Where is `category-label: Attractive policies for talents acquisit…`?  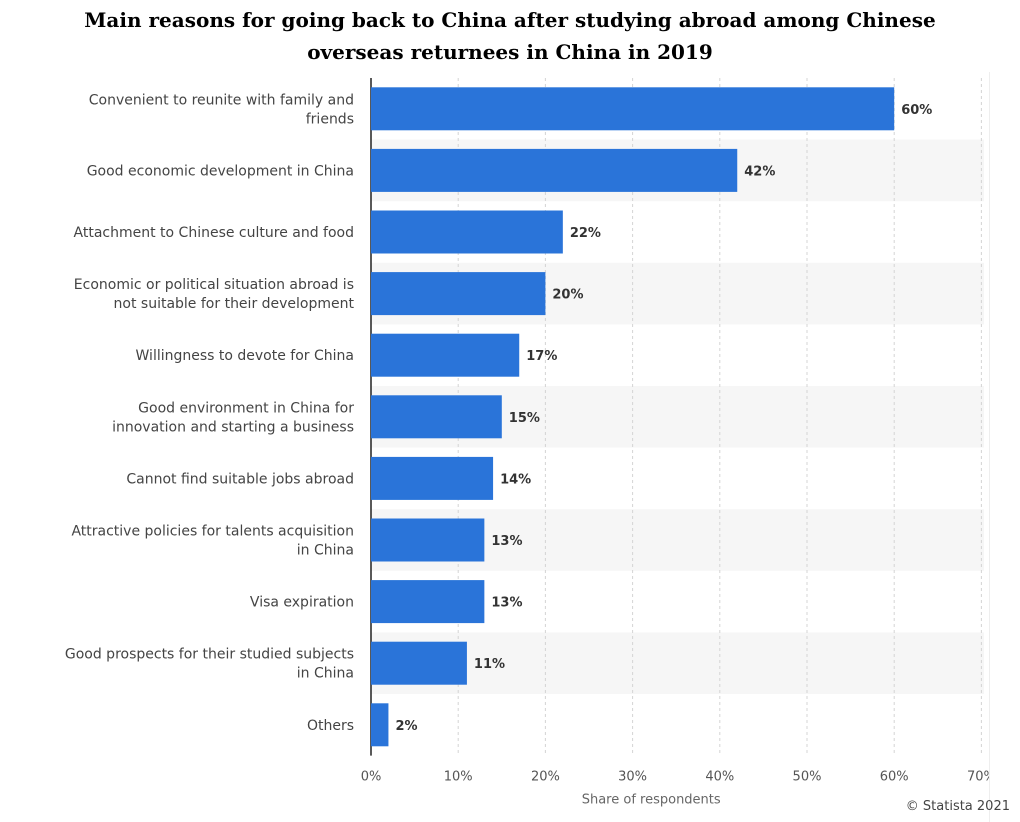
category-label: Attractive policies for talents acquisit… is located at coordinates (212, 541).